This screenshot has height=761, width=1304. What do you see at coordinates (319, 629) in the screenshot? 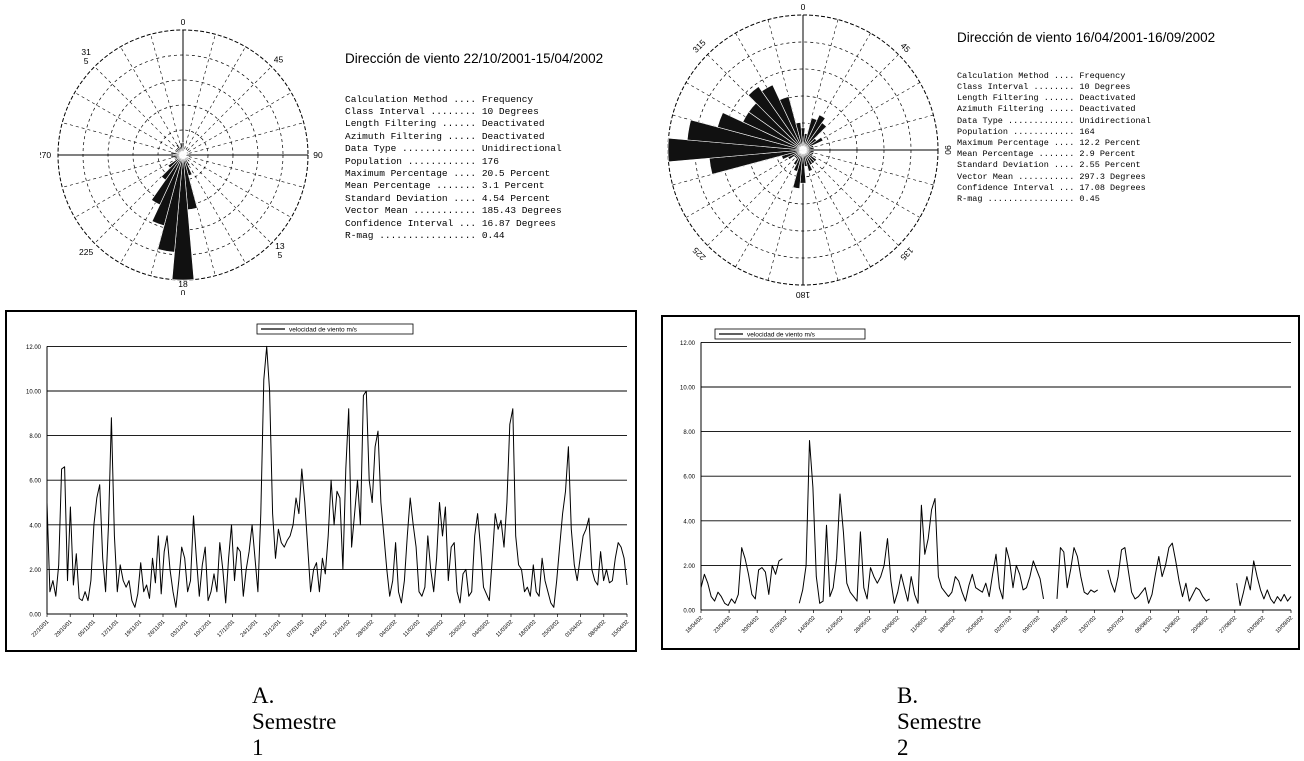
I see `x-tick-label: 14/01/02` at bounding box center [319, 629].